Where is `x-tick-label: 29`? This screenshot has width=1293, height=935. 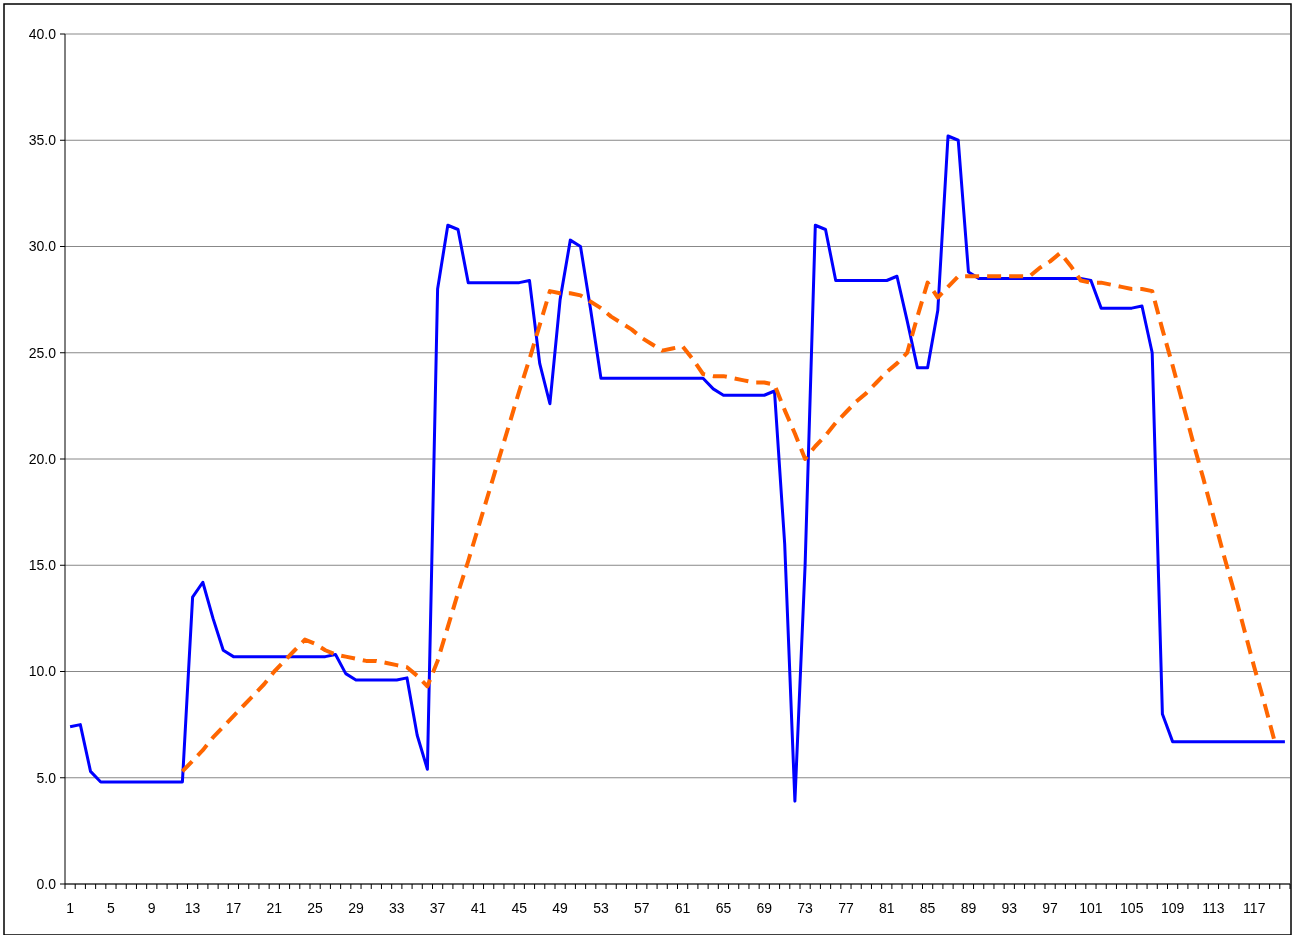
x-tick-label: 29 is located at coordinates (356, 908).